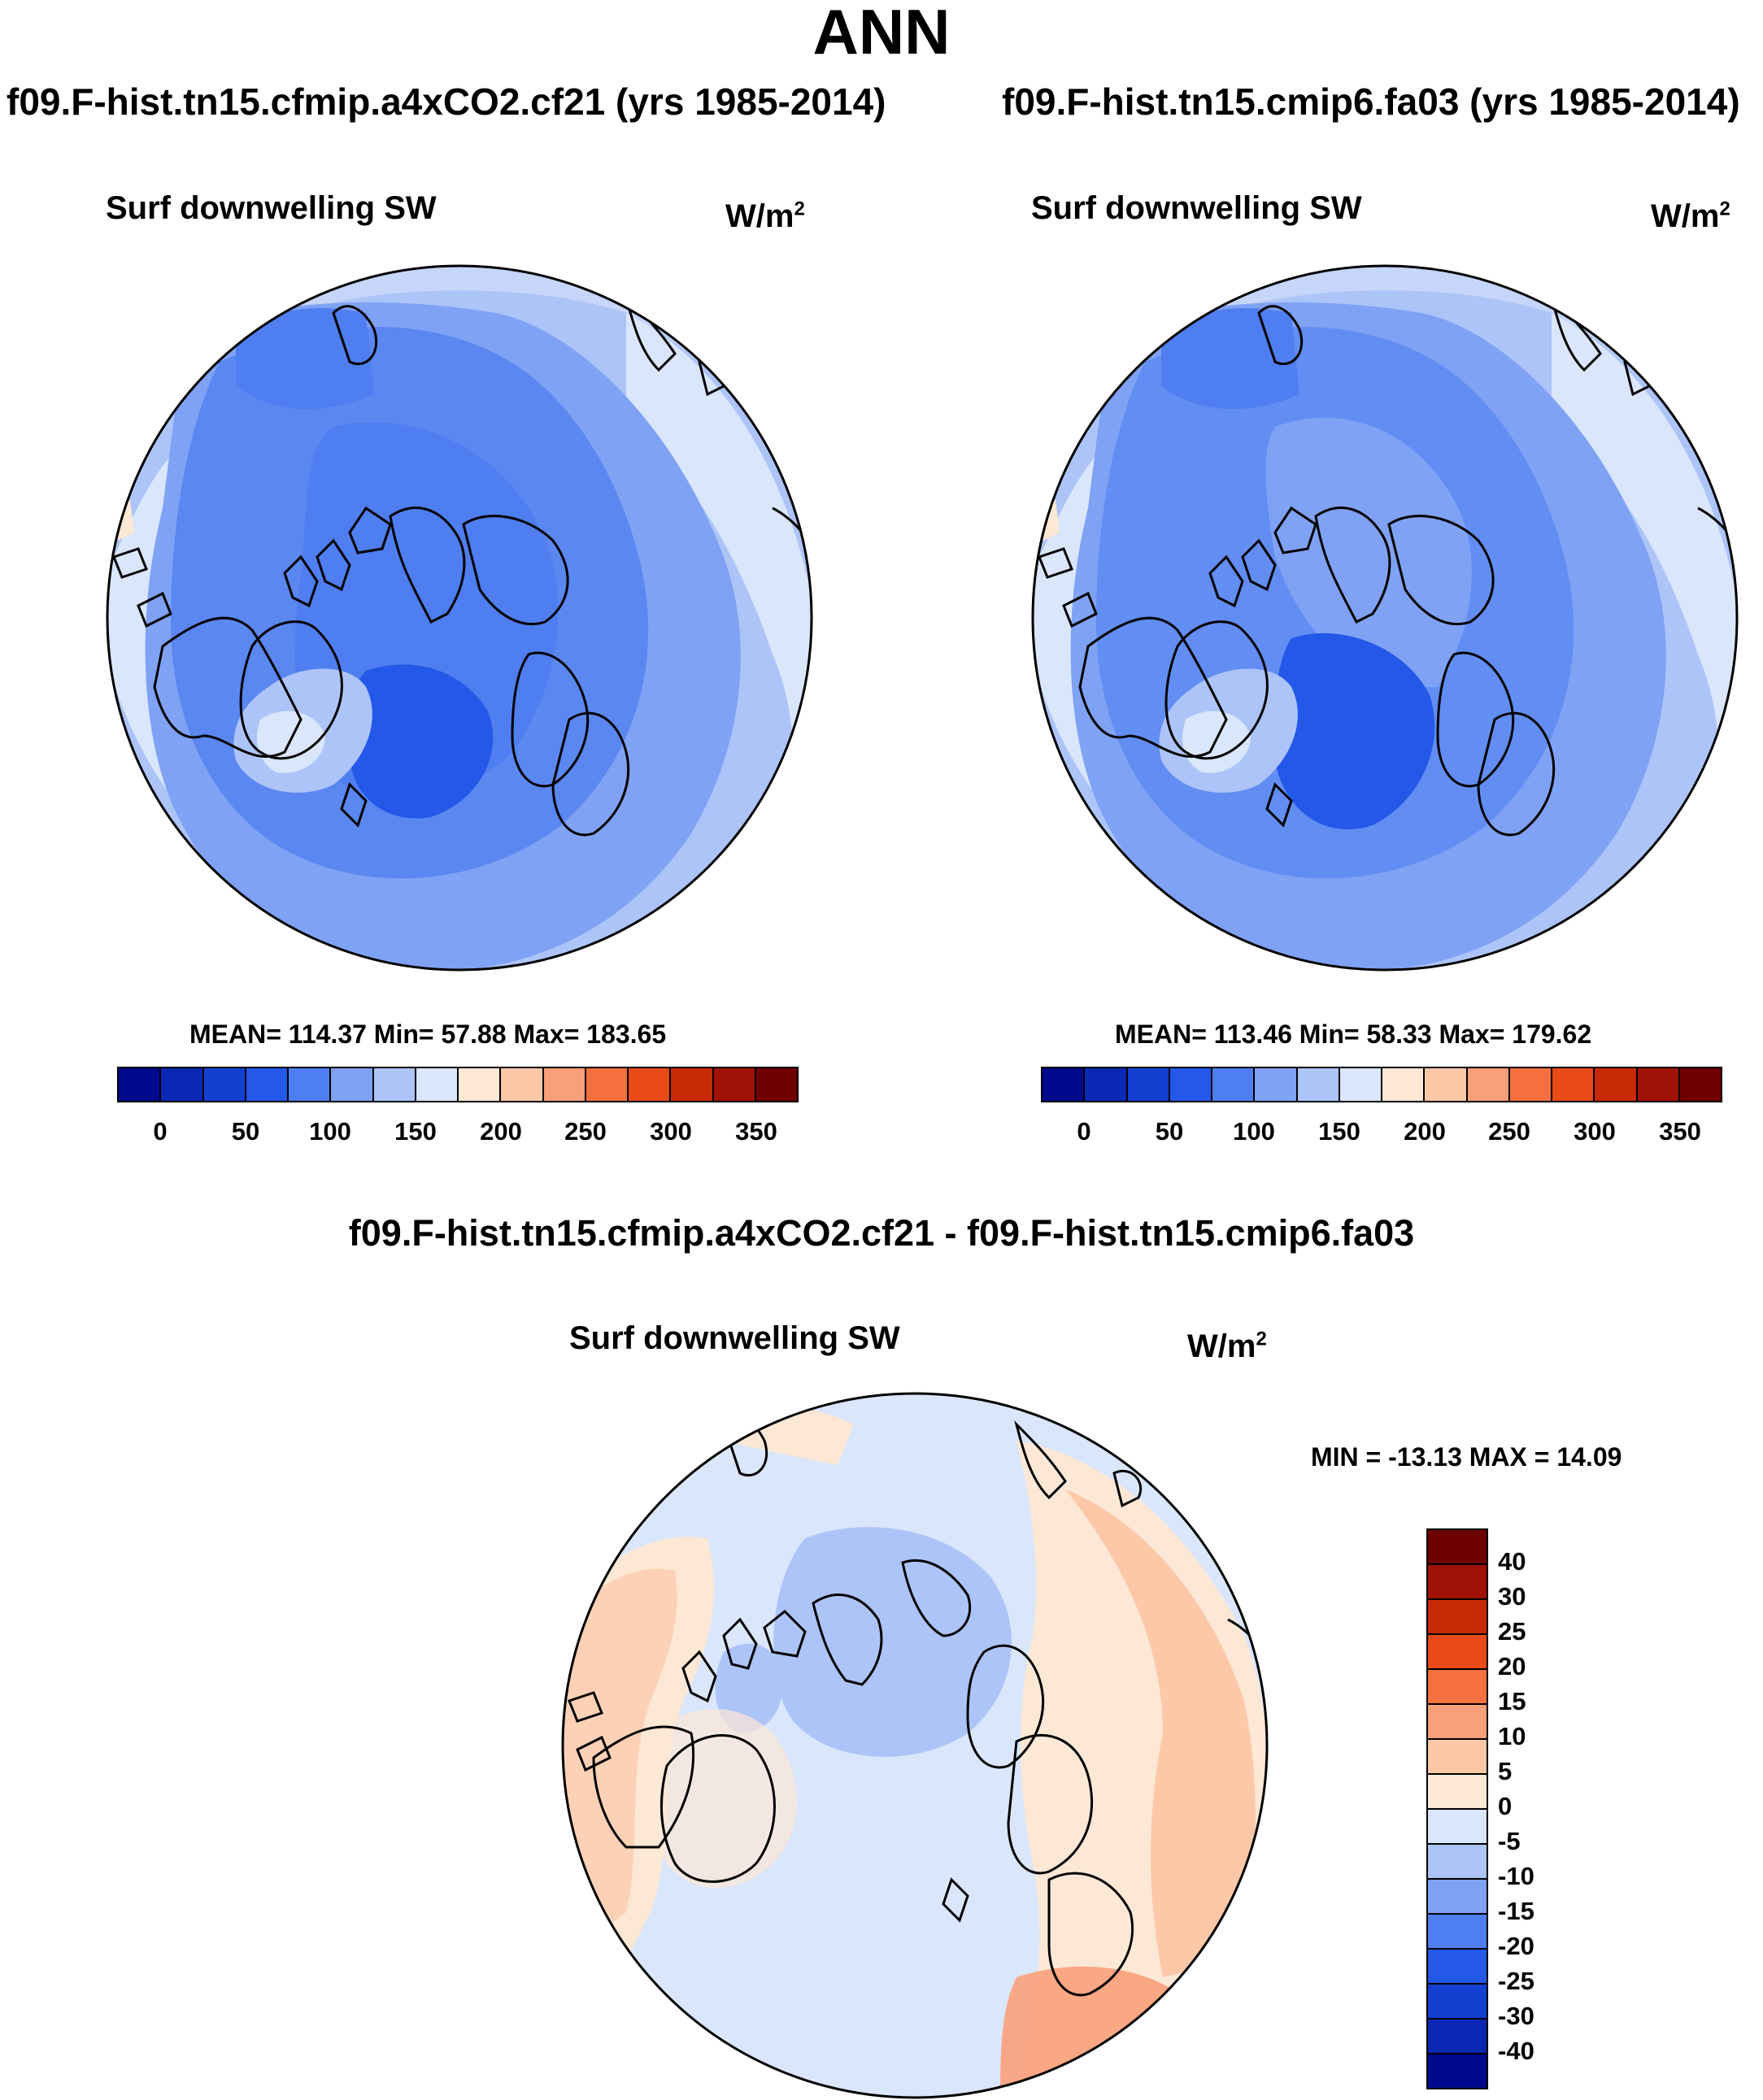  I want to click on diff-colorbar-label: -40, so click(1516, 2051).